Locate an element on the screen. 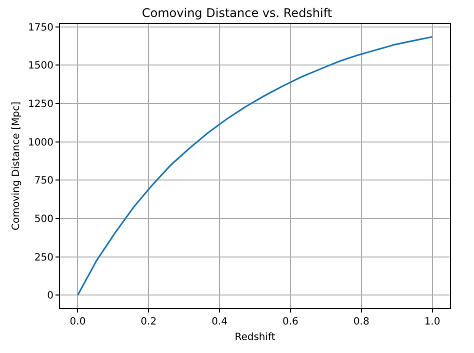  y-tick-label: 1750 is located at coordinates (41, 28).